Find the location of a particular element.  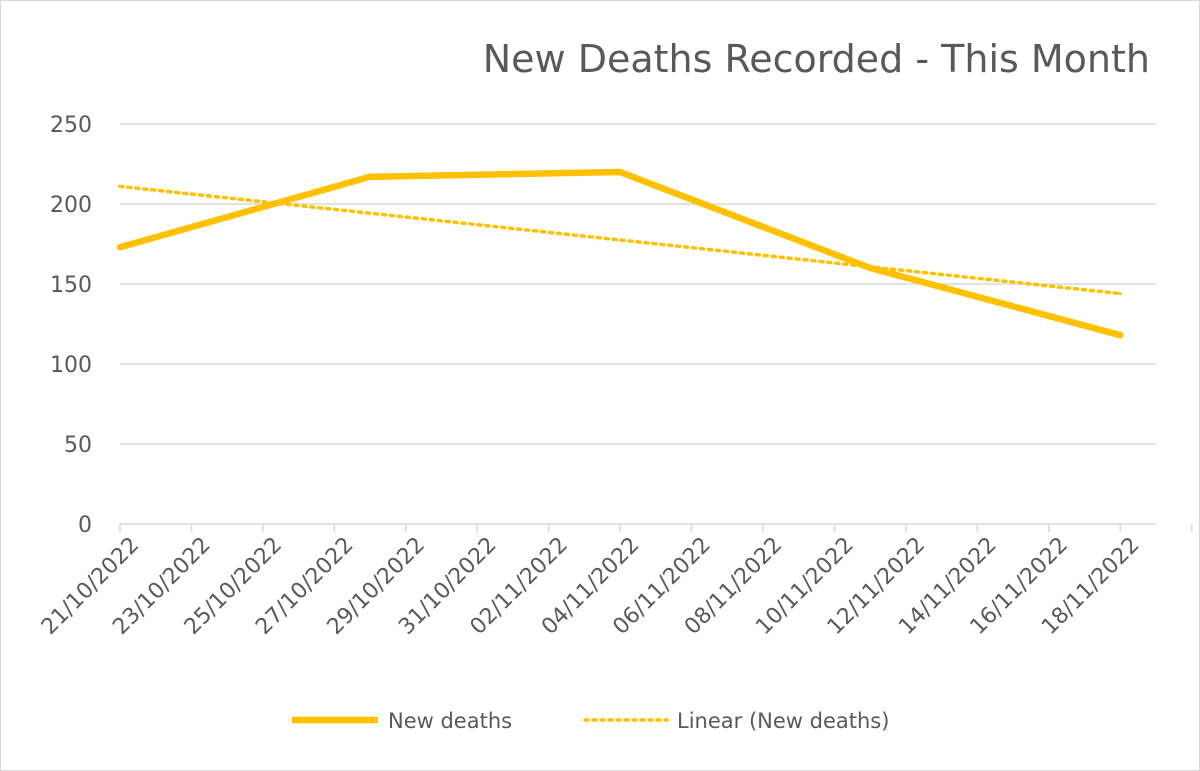

legend: New deaths Linear (New deaths) is located at coordinates (590, 721).